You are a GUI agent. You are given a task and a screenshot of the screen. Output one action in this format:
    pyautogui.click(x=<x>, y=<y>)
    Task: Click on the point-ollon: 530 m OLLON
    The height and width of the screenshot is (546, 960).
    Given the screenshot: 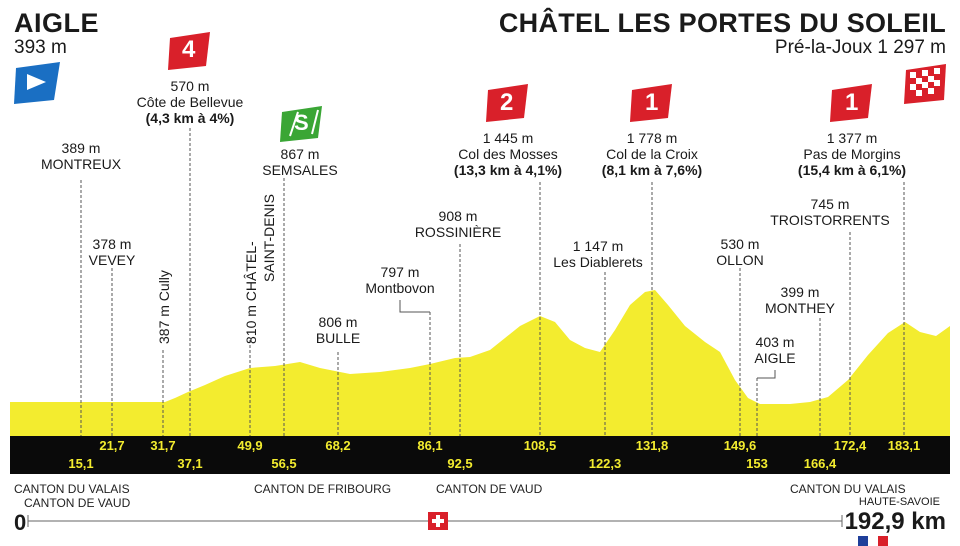 What is the action you would take?
    pyautogui.click(x=739, y=252)
    